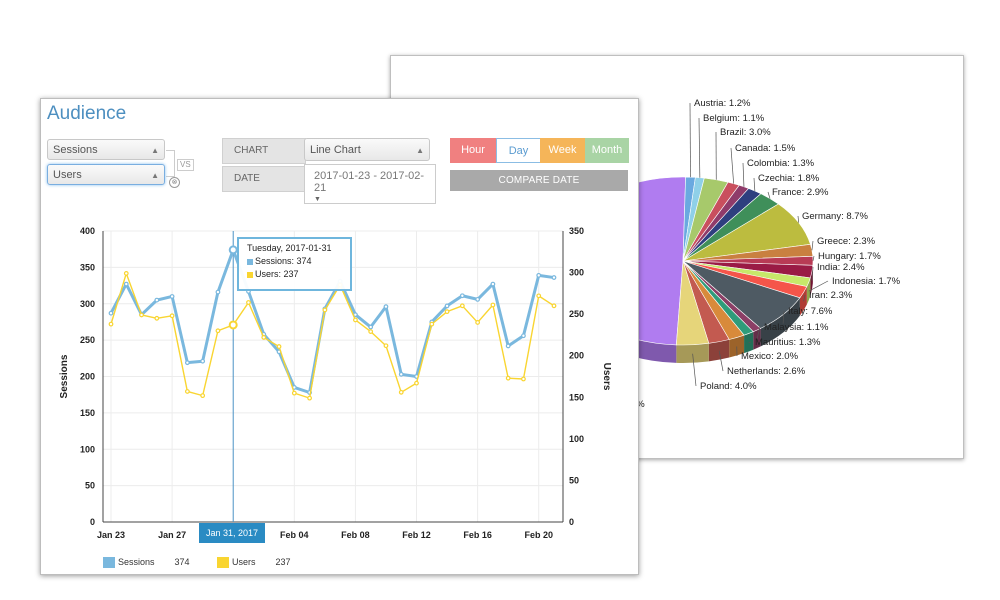  I want to click on y2-tick-label: 100, so click(576, 439).